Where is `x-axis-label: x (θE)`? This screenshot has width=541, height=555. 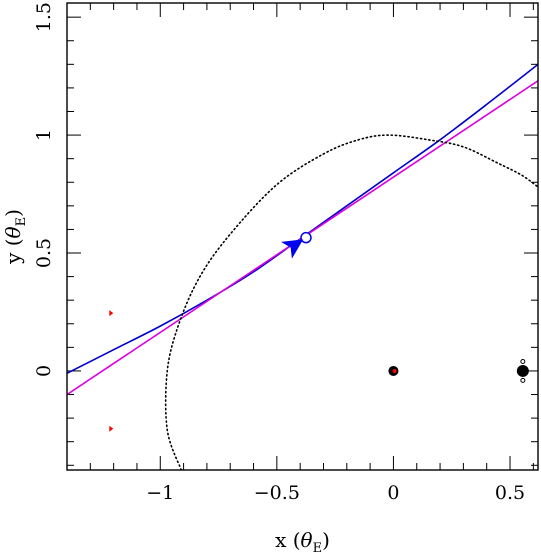 x-axis-label: x (θE) is located at coordinates (302, 541).